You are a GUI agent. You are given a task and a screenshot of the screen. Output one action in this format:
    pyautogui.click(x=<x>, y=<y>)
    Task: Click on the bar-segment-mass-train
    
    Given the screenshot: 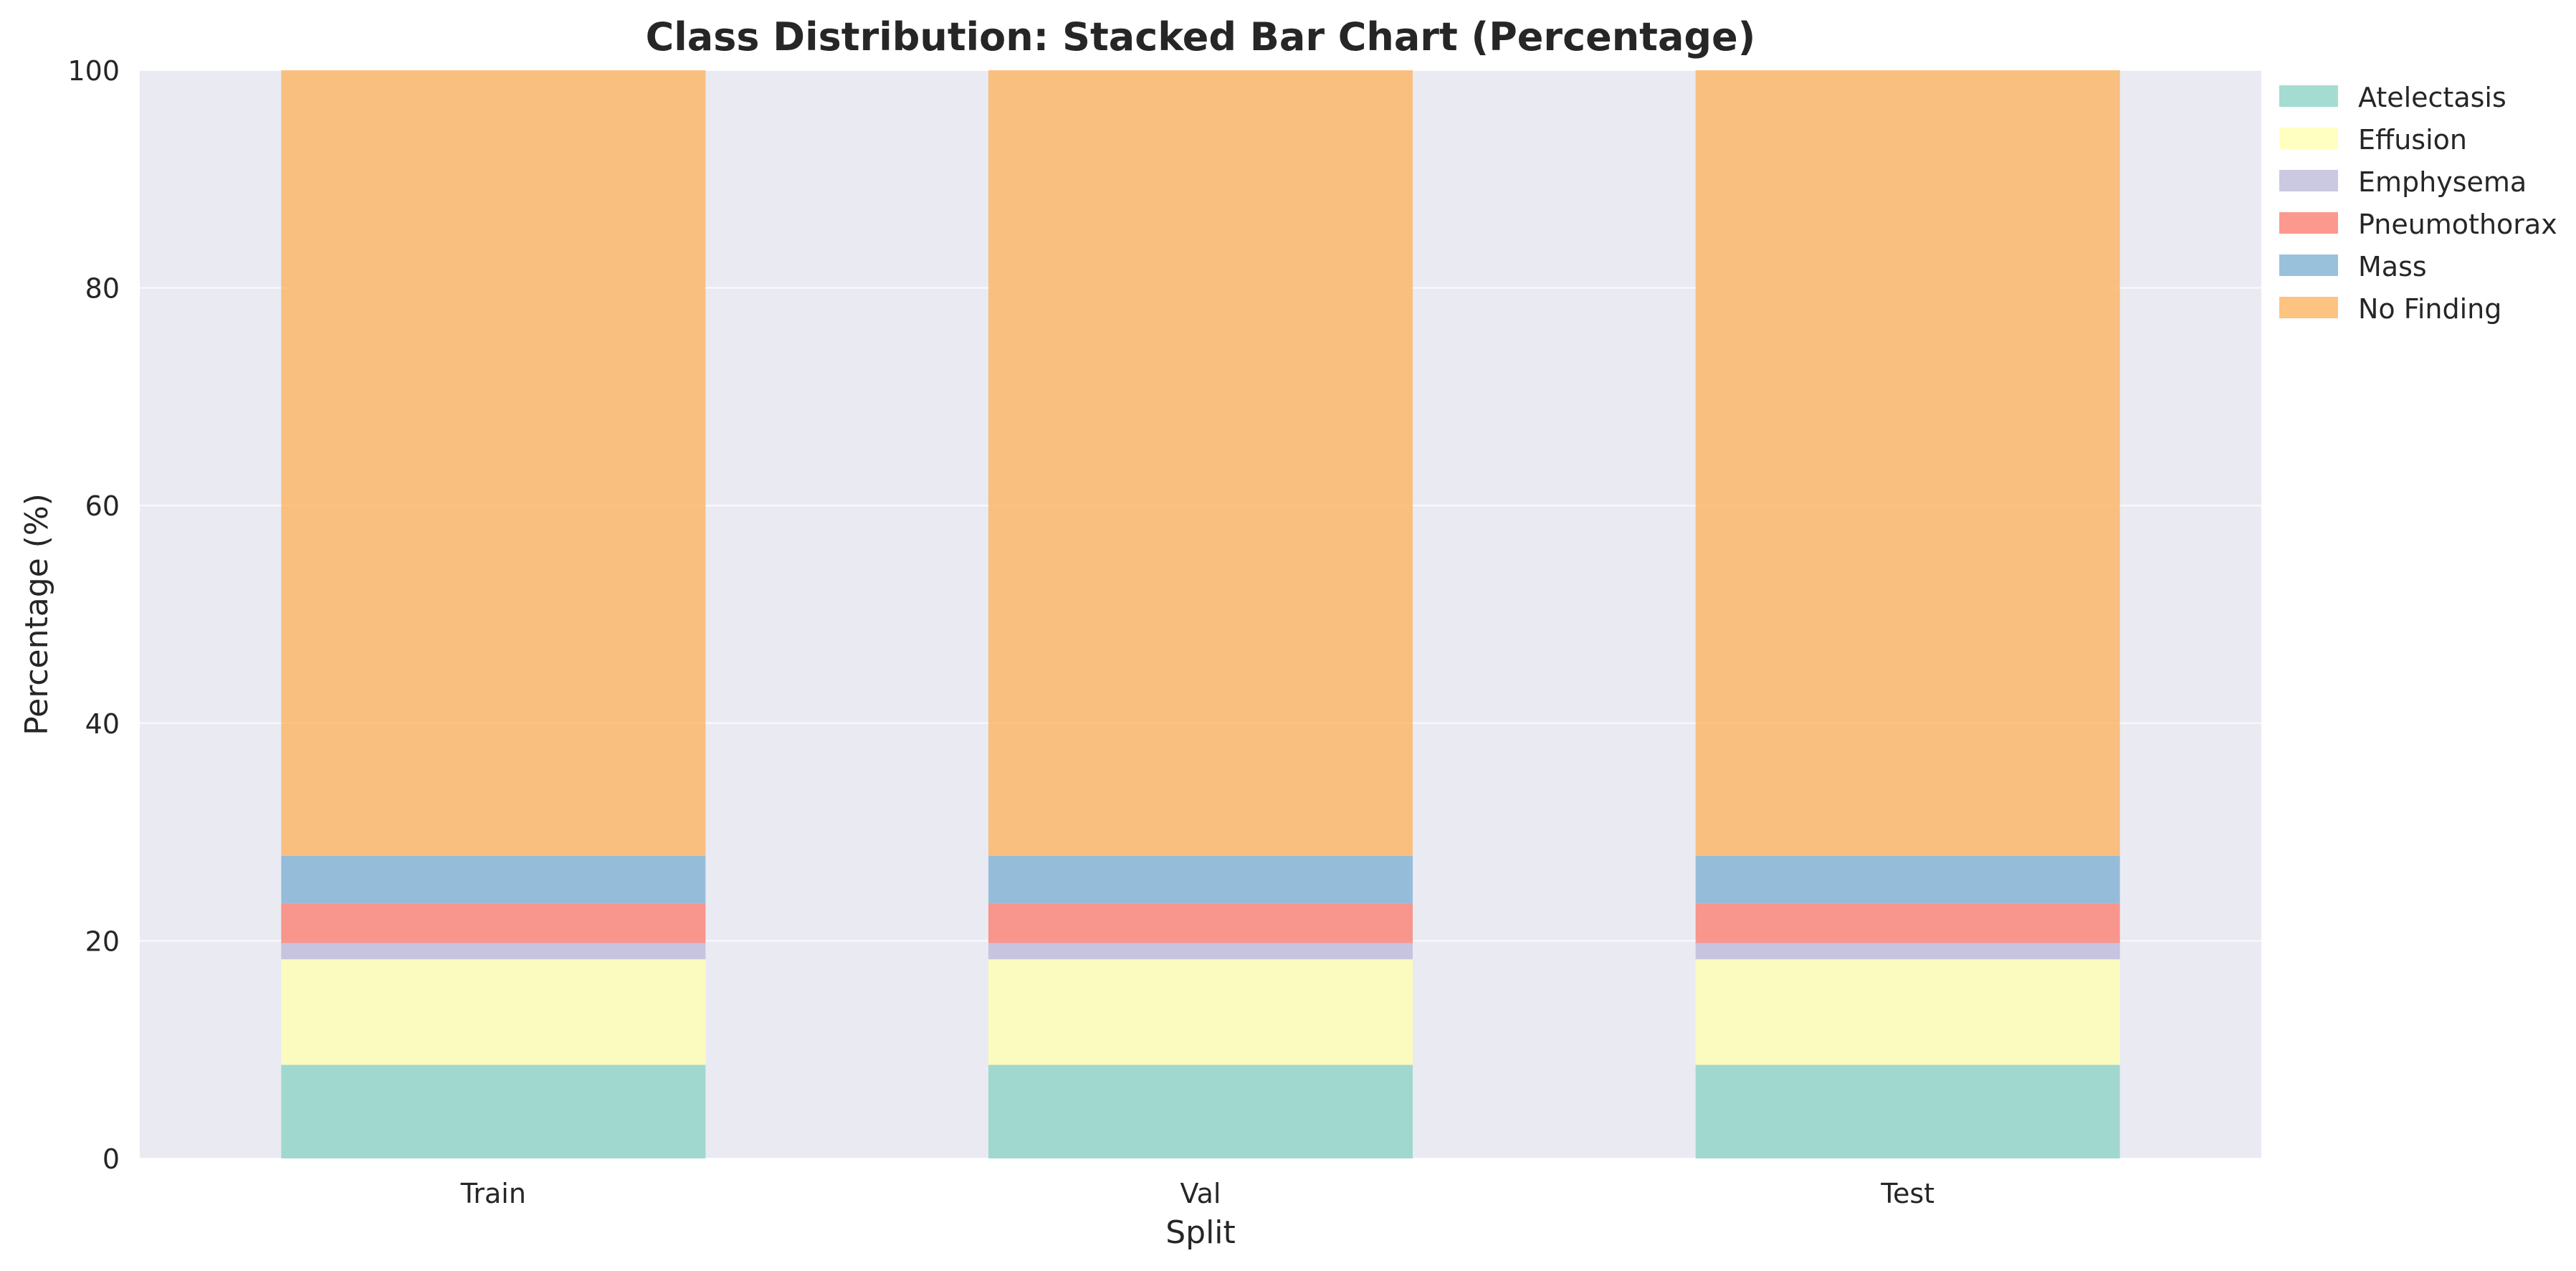 What is the action you would take?
    pyautogui.click(x=493, y=880)
    